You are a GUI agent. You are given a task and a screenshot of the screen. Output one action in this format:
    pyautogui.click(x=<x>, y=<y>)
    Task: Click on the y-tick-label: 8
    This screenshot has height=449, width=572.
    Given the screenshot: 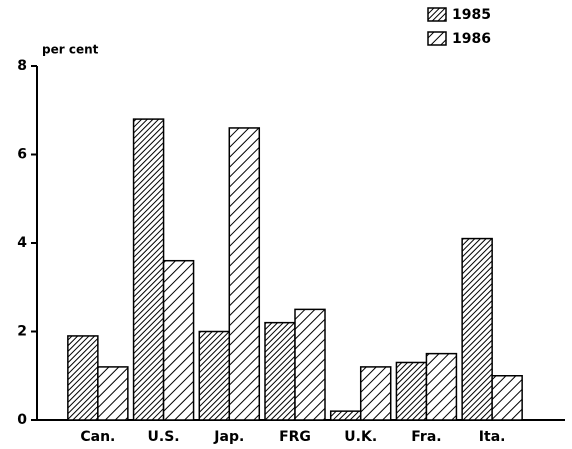 What is the action you would take?
    pyautogui.click(x=22, y=66)
    